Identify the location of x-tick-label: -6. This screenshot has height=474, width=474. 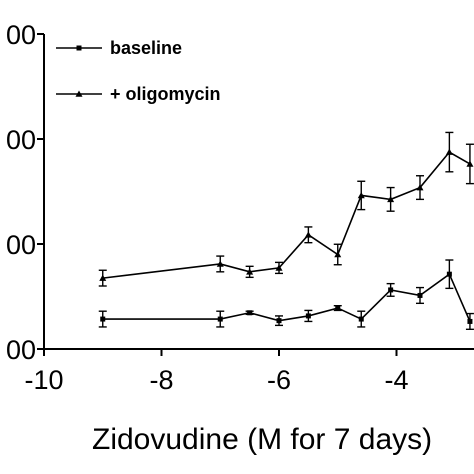
(279, 380).